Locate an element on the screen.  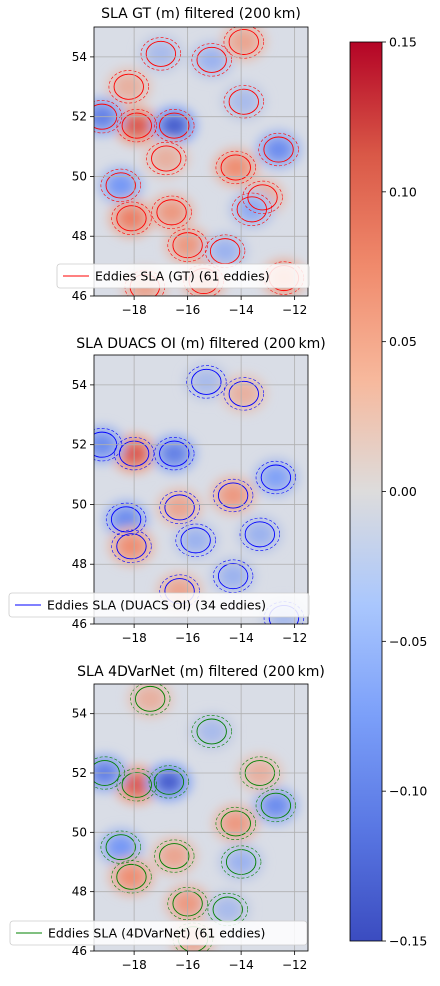
panel-title: SLA GT (m) filtered (200 km) is located at coordinates (201, 14).